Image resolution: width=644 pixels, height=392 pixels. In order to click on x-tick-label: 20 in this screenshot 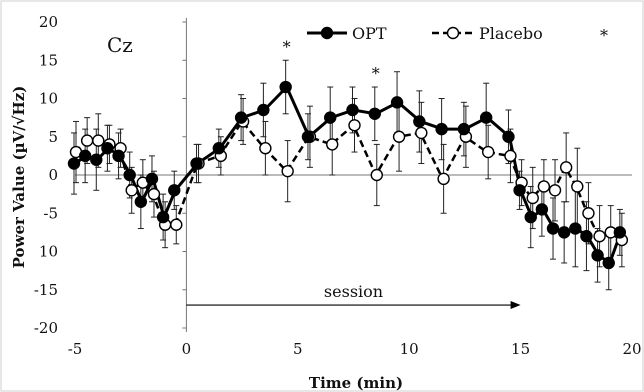, I will do `click(631, 349)`.